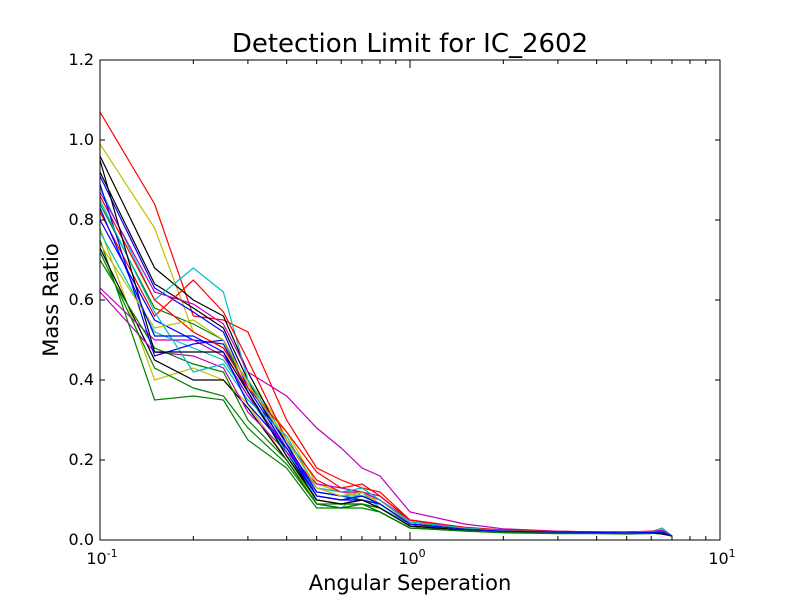  What do you see at coordinates (81, 219) in the screenshot?
I see `y-tick-label: 0.8` at bounding box center [81, 219].